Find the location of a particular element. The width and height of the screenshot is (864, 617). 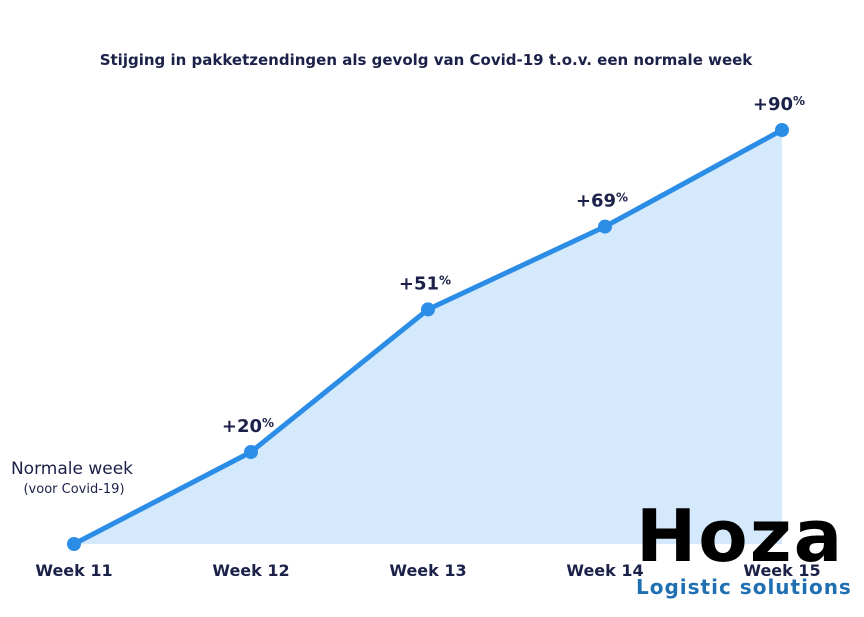

data-label: +20% is located at coordinates (248, 426).